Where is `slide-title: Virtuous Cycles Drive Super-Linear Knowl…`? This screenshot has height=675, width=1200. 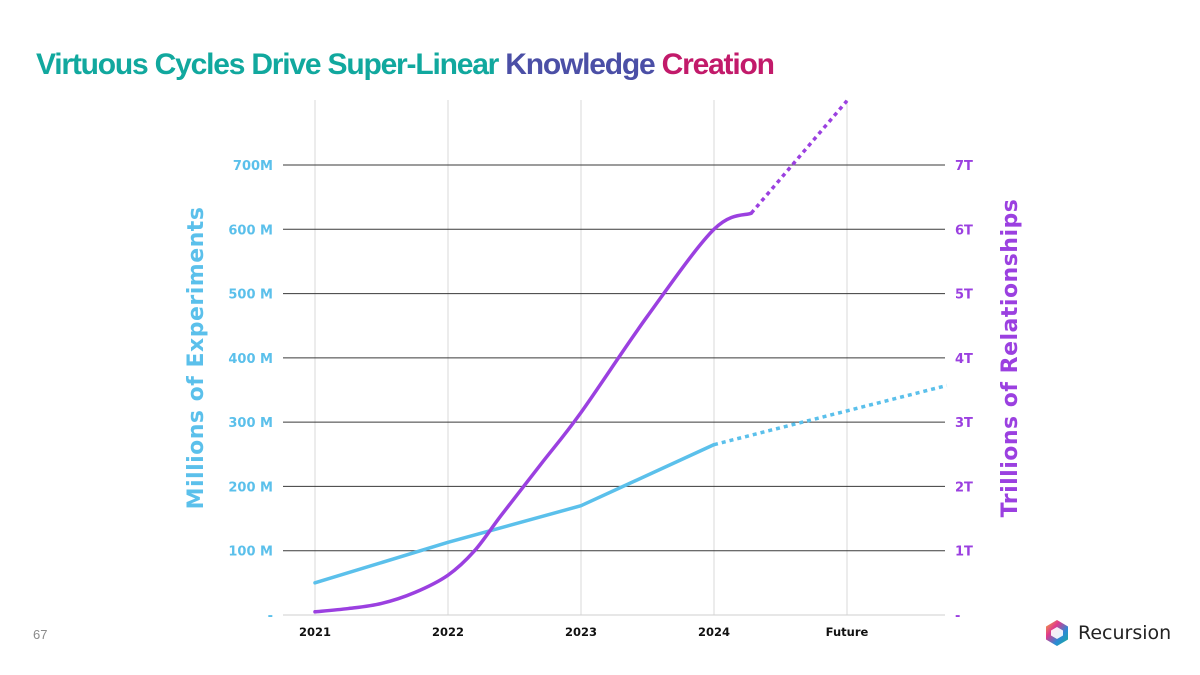 slide-title: Virtuous Cycles Drive Super-Linear Knowl… is located at coordinates (405, 65).